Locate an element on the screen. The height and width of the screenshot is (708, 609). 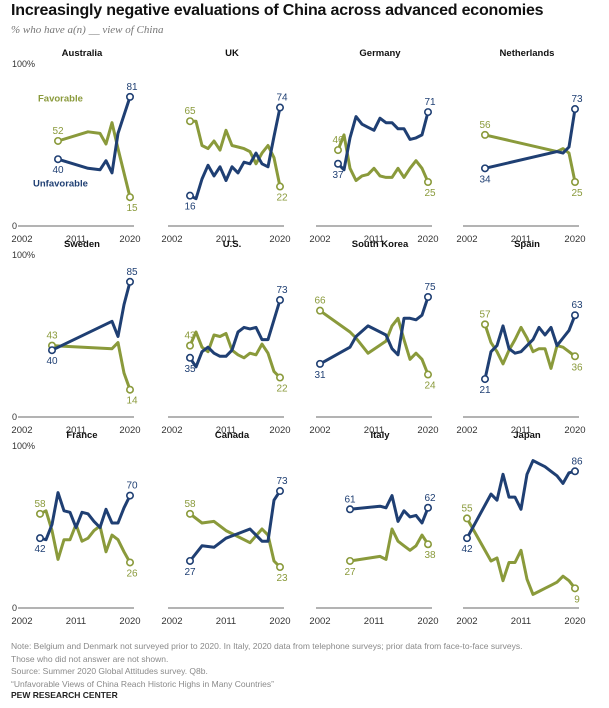
panel-title: Japan is located at coordinates (527, 435).